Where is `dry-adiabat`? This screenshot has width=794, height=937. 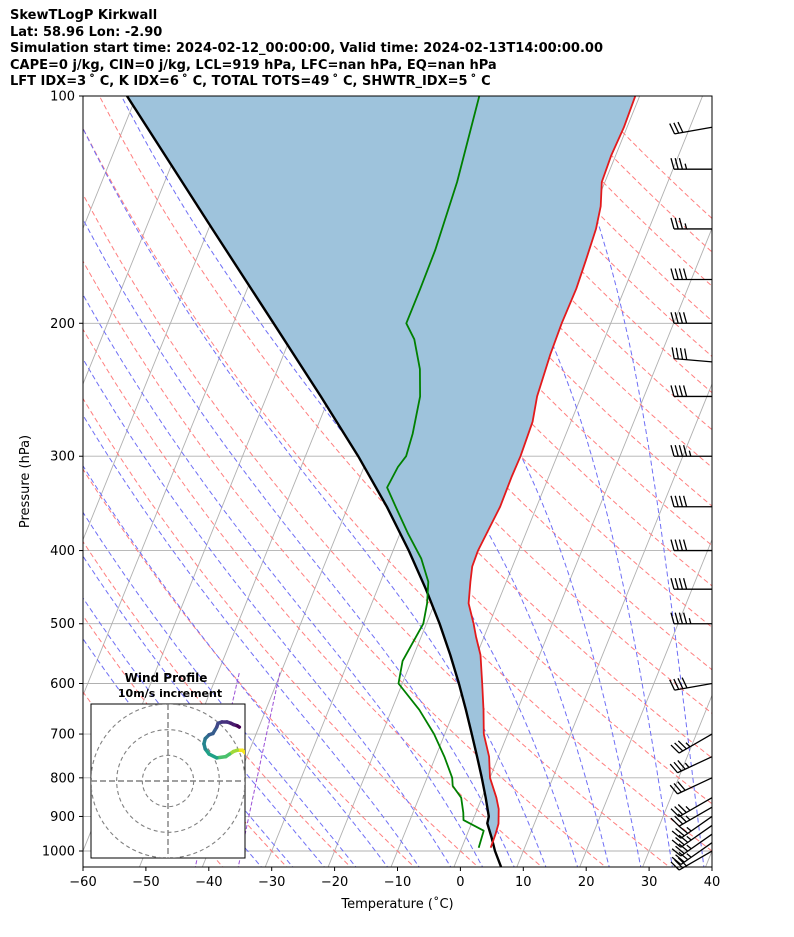
dry-adiabat is located at coordinates (217, 703).